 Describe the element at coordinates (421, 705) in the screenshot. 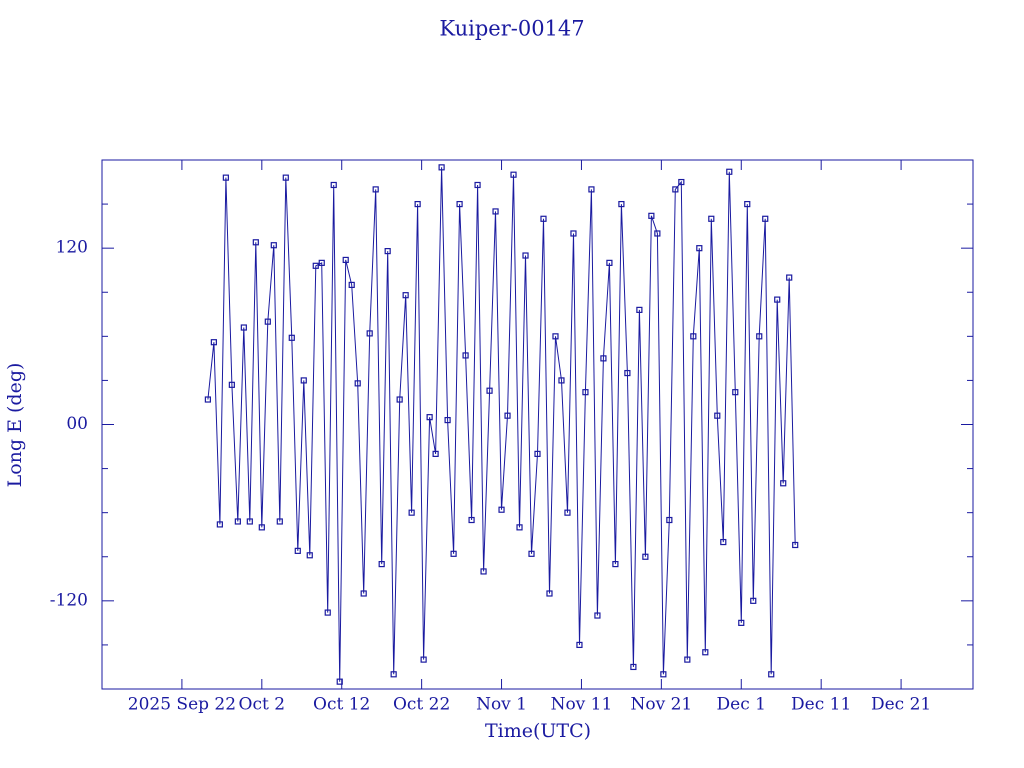

I see `x-tick-label: Oct 22` at that location.